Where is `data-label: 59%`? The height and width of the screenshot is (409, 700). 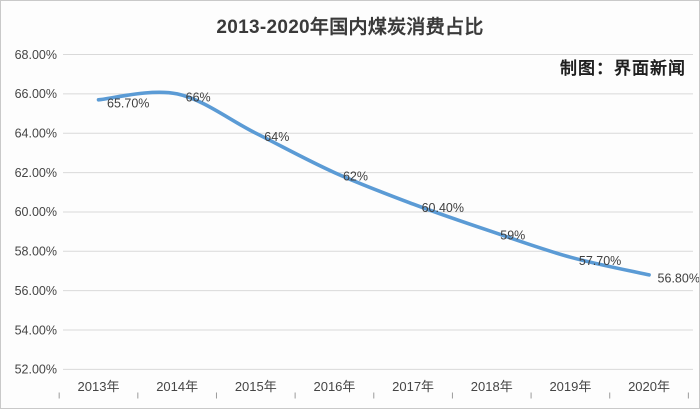
data-label: 59% is located at coordinates (512, 235).